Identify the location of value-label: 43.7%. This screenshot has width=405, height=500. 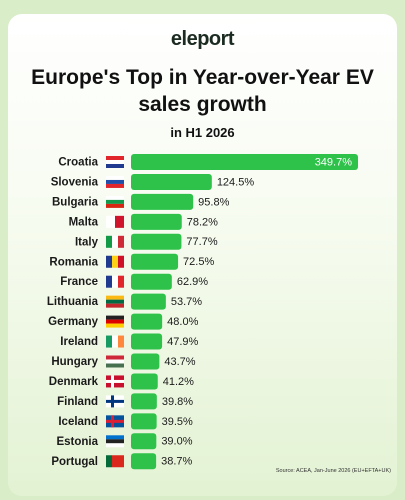
(179, 362).